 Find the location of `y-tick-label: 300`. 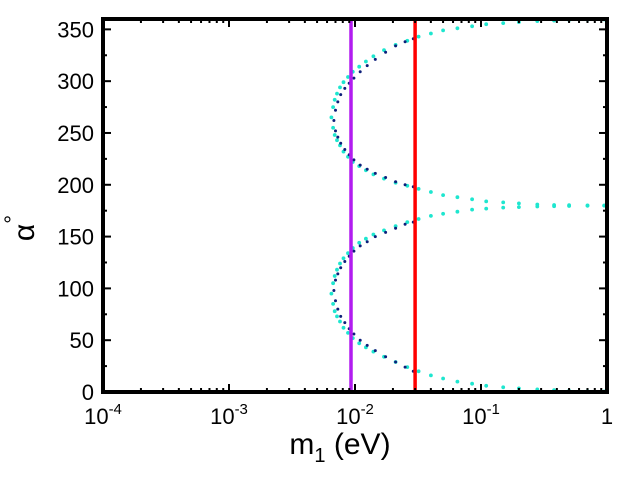

y-tick-label: 300 is located at coordinates (75, 81).